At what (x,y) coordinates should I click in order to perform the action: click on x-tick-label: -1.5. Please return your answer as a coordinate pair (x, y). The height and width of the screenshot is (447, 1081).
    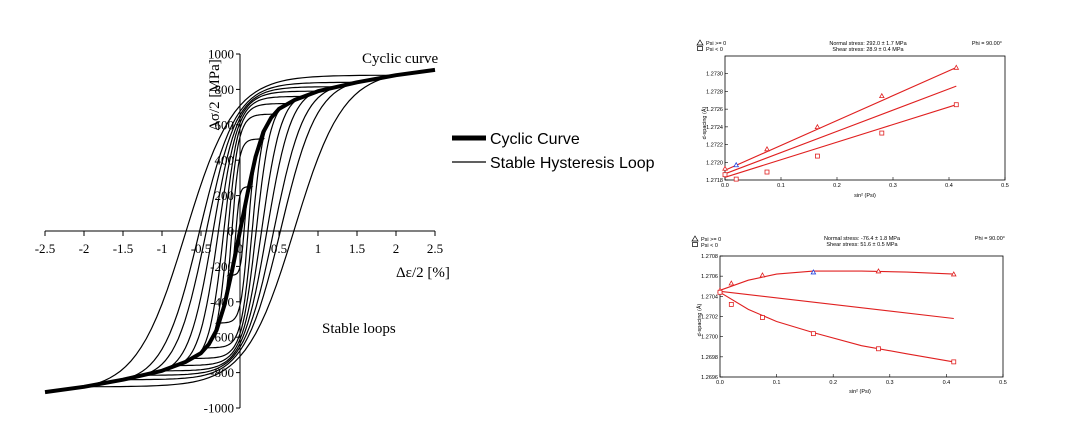
    Looking at the image, I should click on (123, 248).